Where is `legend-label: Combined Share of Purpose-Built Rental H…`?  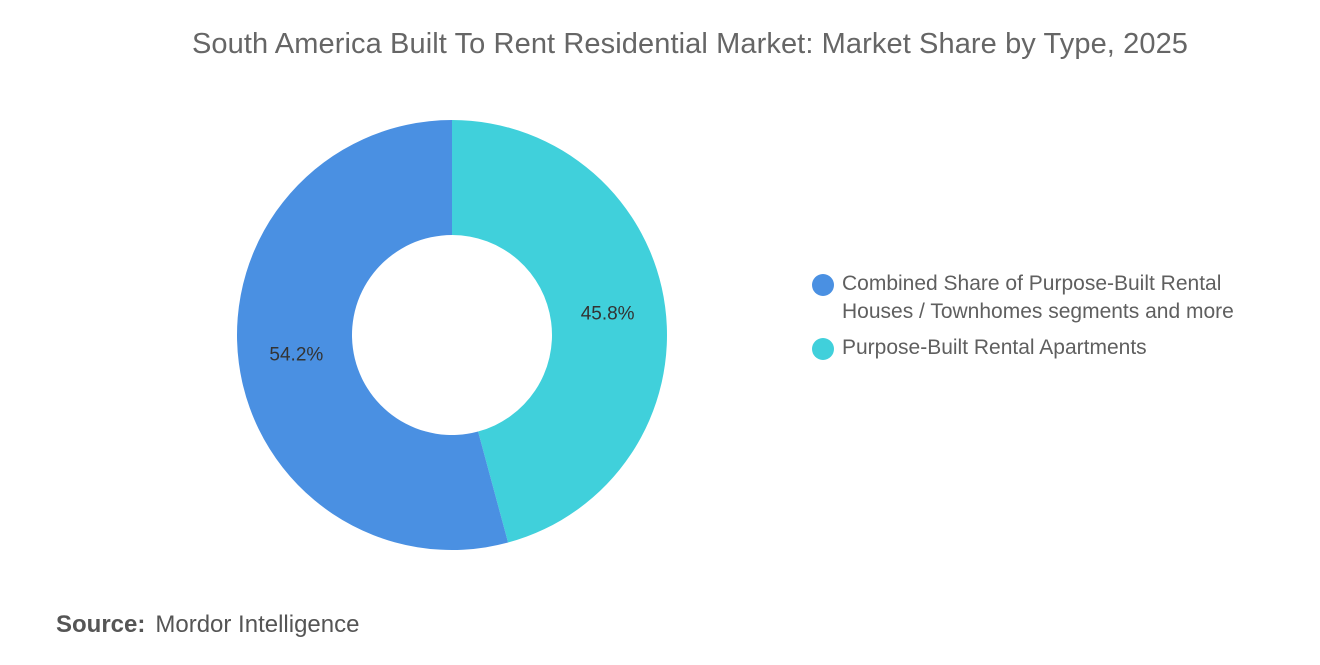
legend-label: Combined Share of Purpose-Built Rental H… is located at coordinates (1038, 297).